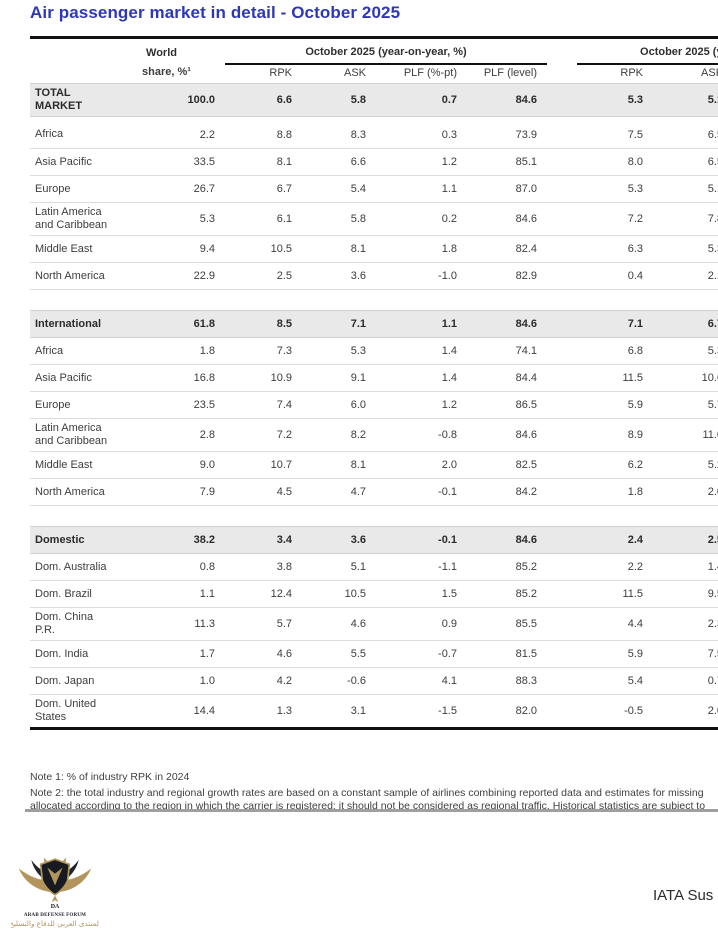 The width and height of the screenshot is (718, 931). Describe the element at coordinates (263, 681) in the screenshot. I see `cell-rpk-yoy: 4.2` at that location.